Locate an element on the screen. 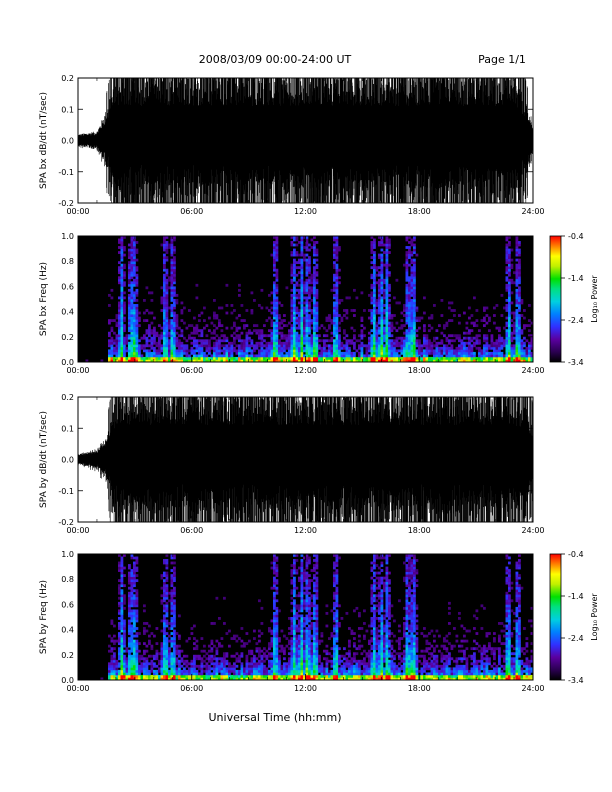 This screenshot has height=792, width=612. x-axis-ticks: 00:00 06:00 12:00 18:00 24:00 is located at coordinates (305, 466).